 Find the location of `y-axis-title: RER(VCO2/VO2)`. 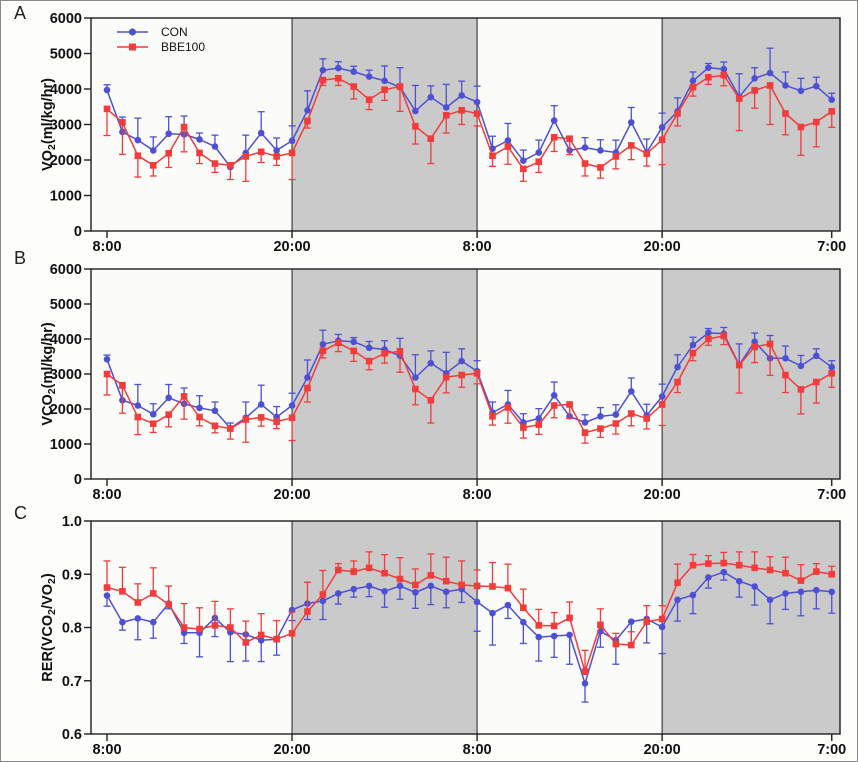

y-axis-title: RER(VCO2/VO2) is located at coordinates (49, 627).